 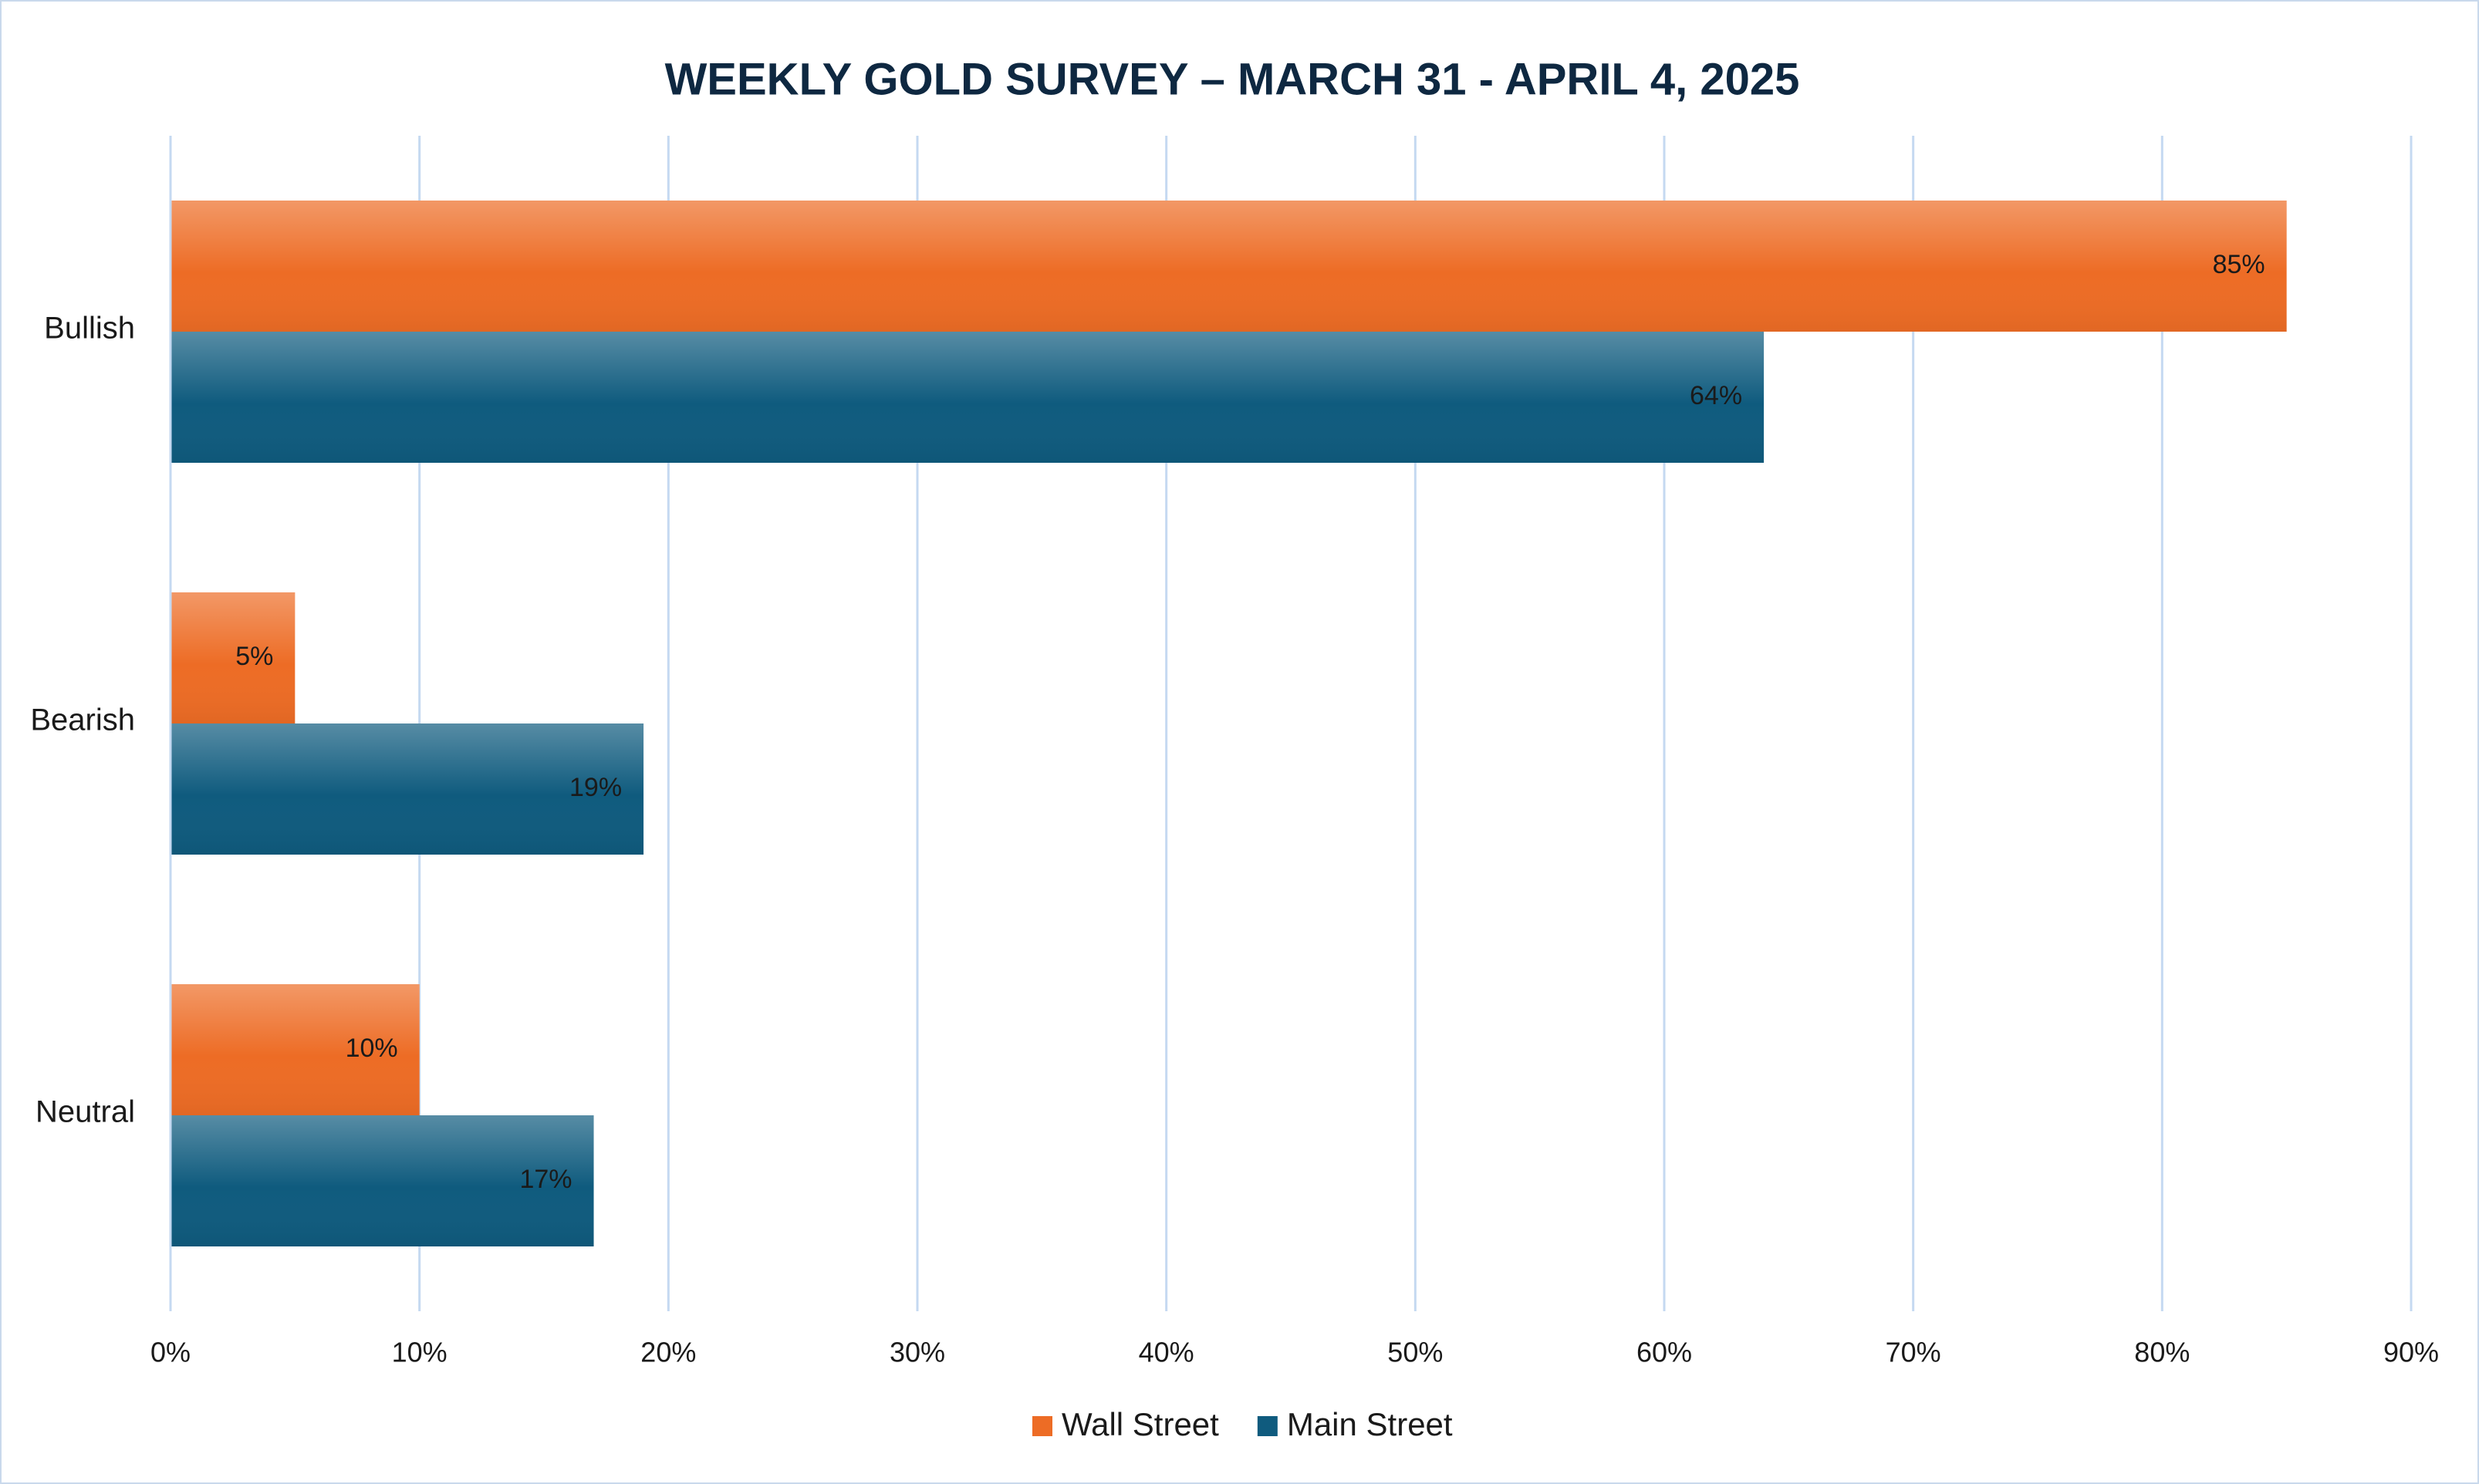 What do you see at coordinates (89, 329) in the screenshot?
I see `y-tick-label: Bullish` at bounding box center [89, 329].